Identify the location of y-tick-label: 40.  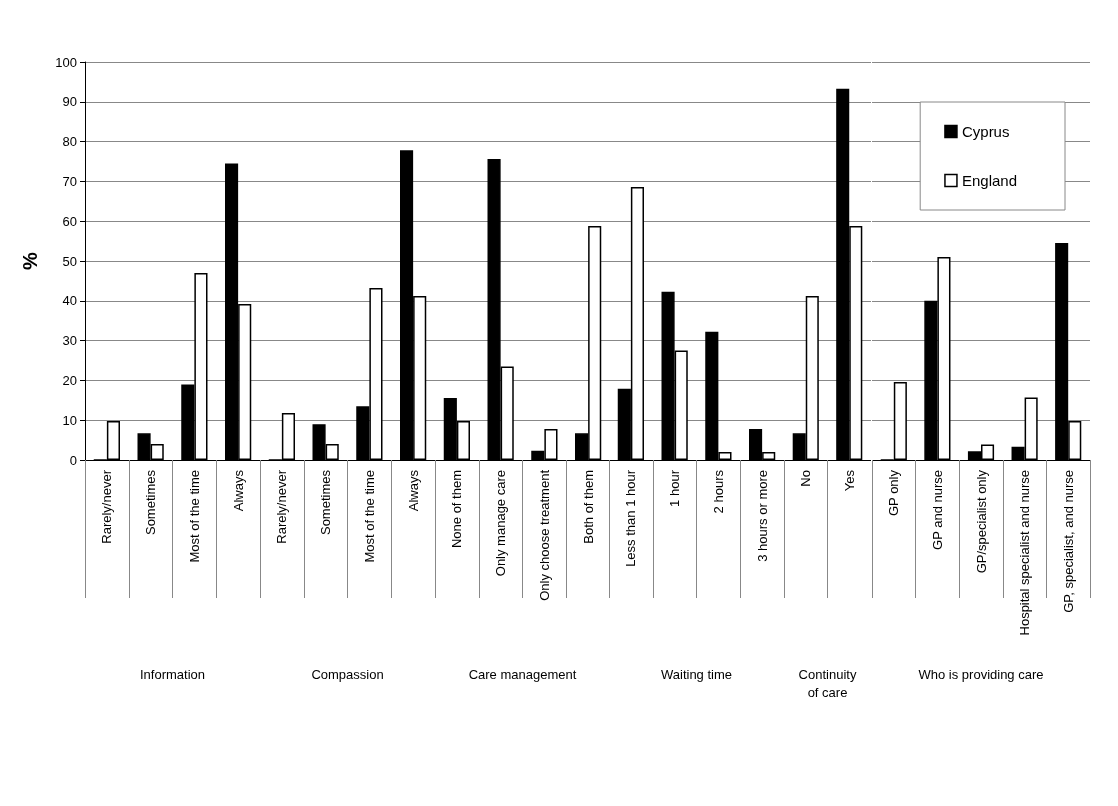
(69, 301).